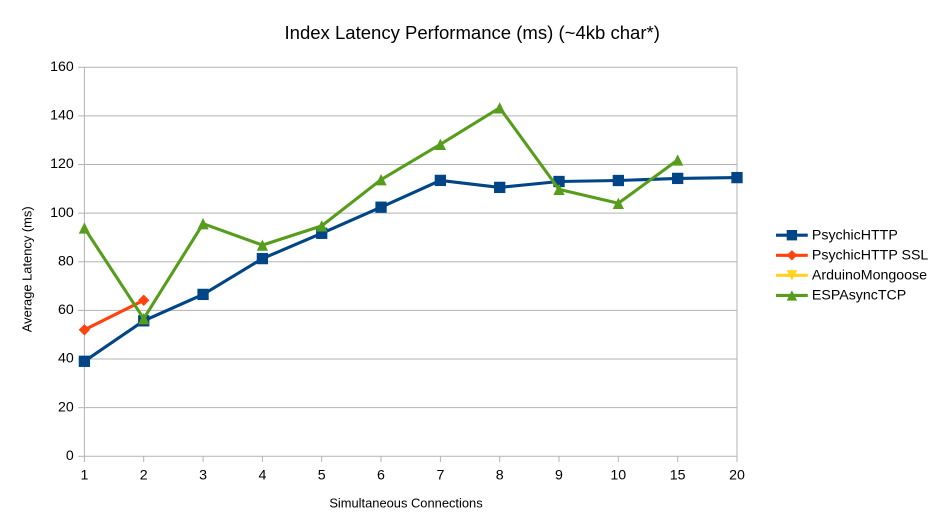 This screenshot has width=943, height=530. What do you see at coordinates (84, 476) in the screenshot?
I see `svg-text: 1` at bounding box center [84, 476].